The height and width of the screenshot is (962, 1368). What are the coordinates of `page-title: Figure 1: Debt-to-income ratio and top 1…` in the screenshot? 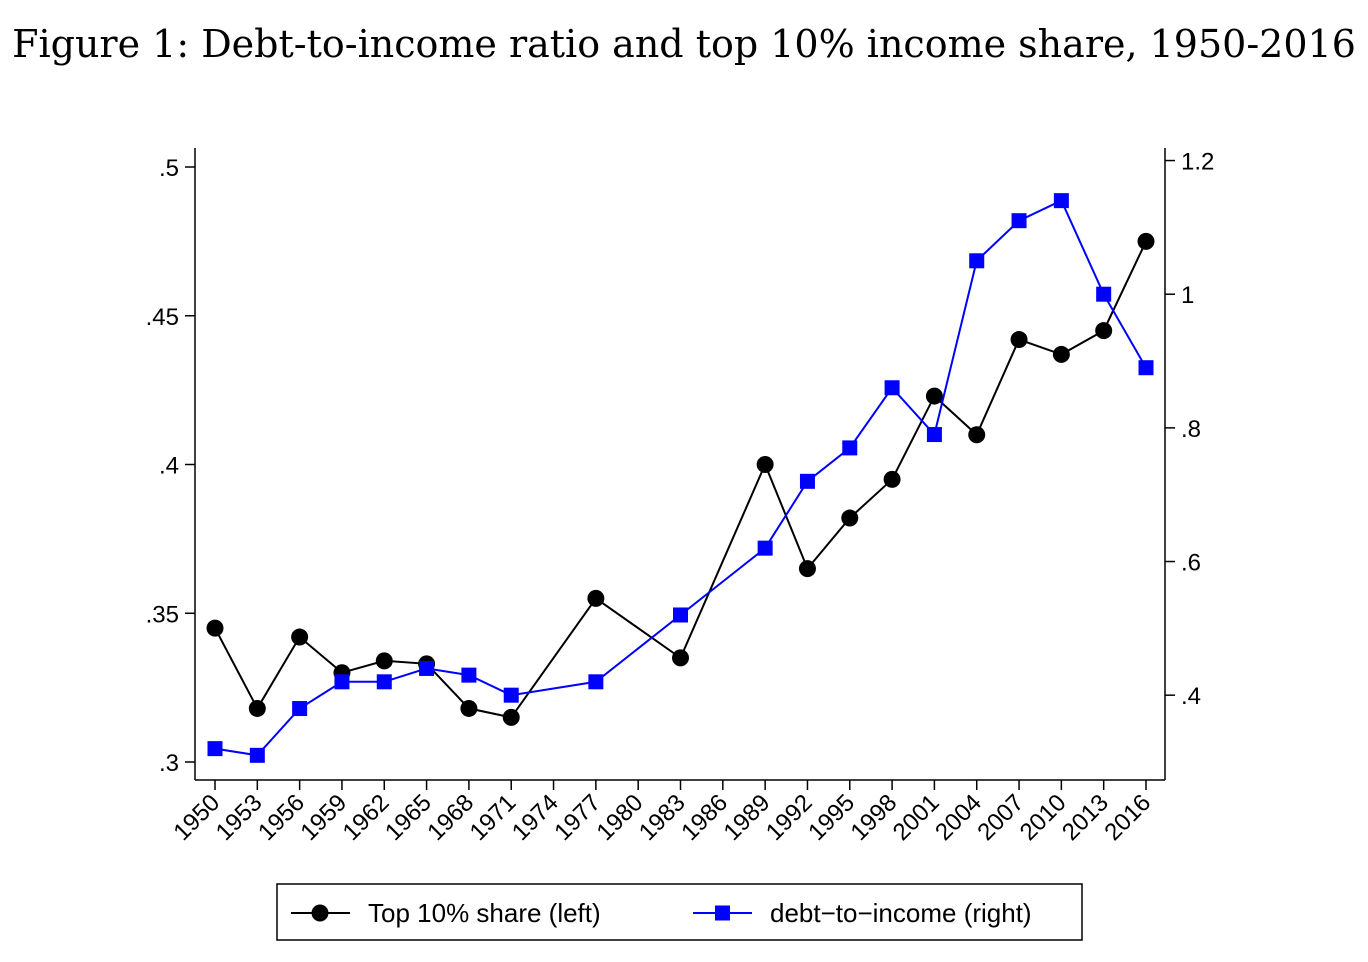 It's located at (684, 44).